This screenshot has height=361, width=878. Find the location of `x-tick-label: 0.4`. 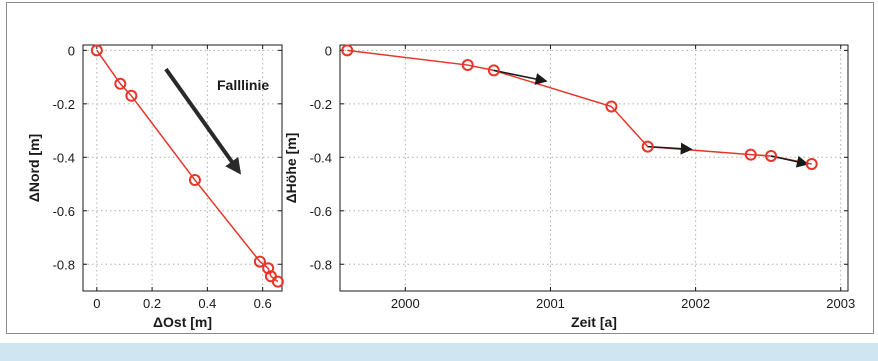

x-tick-label: 0.4 is located at coordinates (207, 303).